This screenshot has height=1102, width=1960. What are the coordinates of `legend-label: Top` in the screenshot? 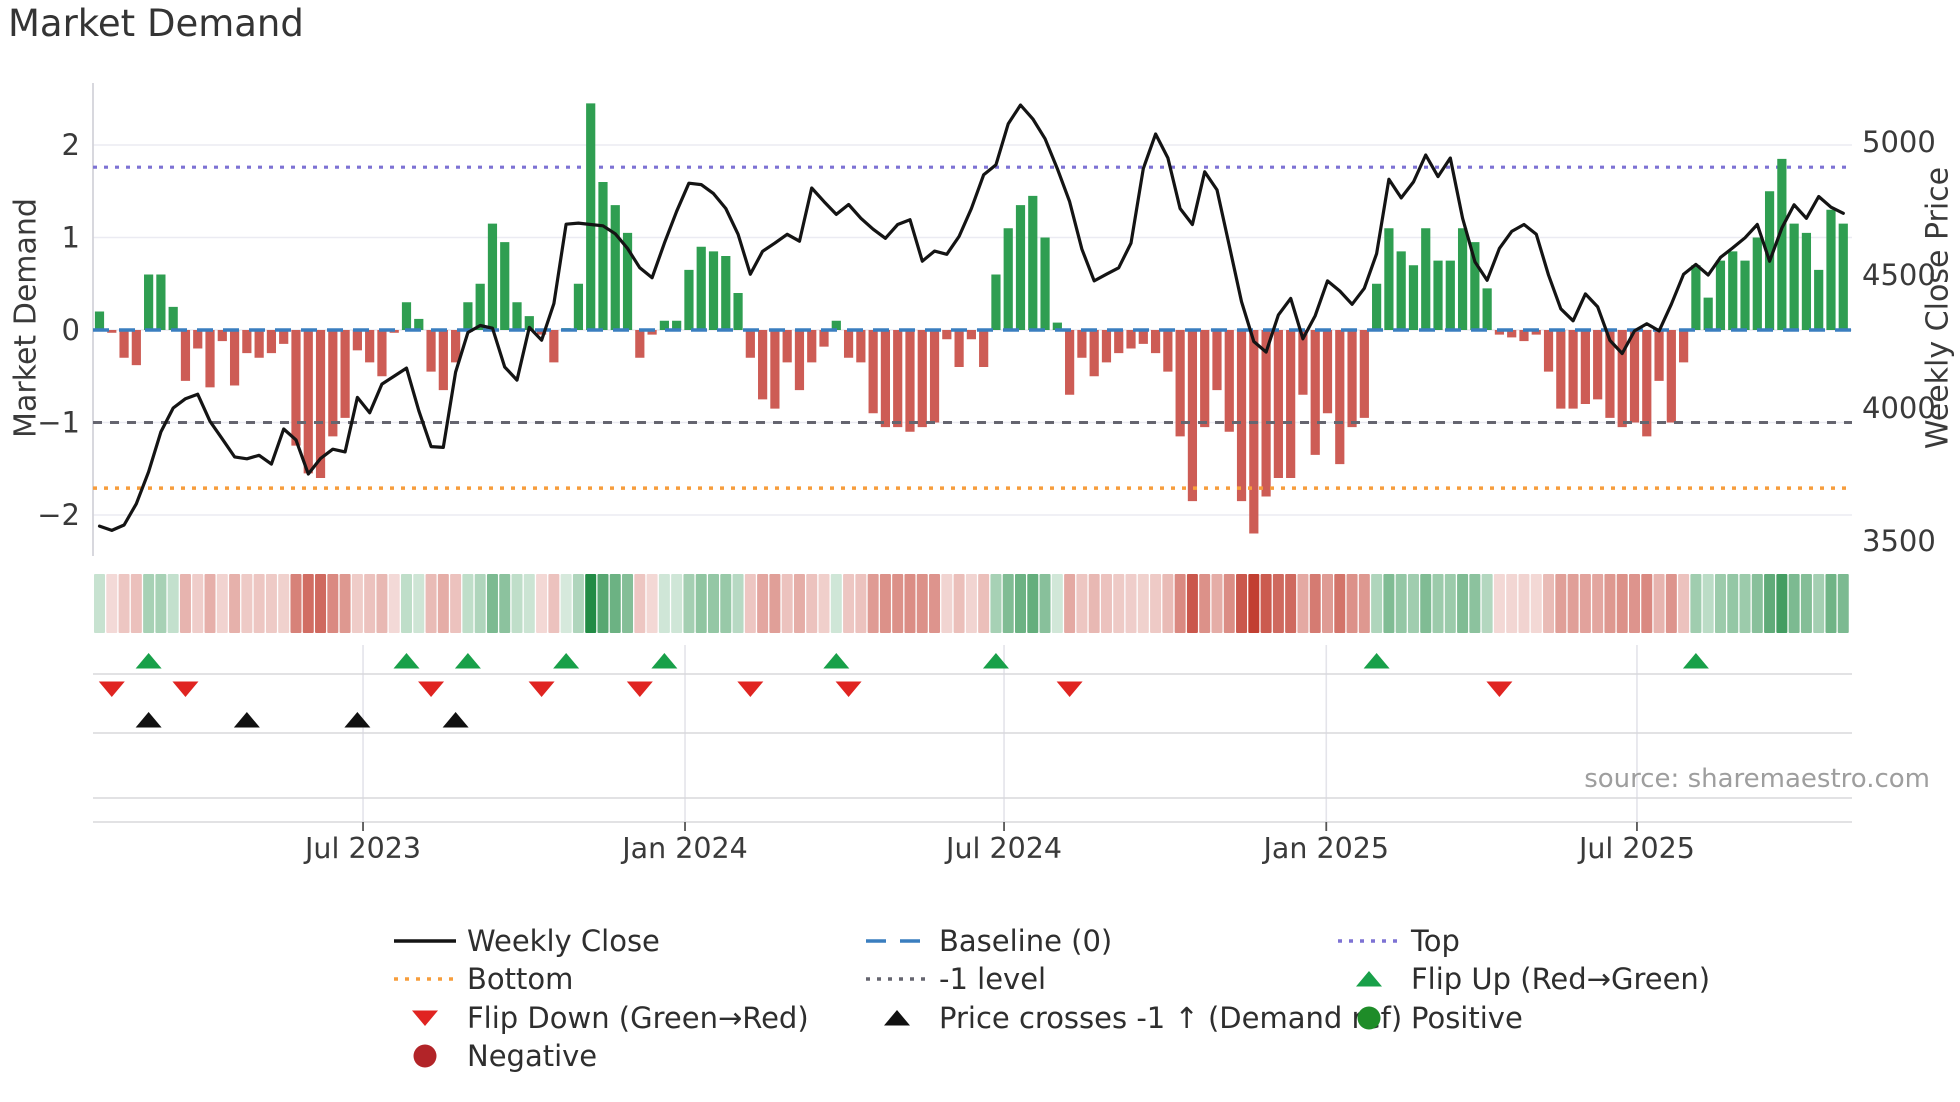 It's located at (1435, 941).